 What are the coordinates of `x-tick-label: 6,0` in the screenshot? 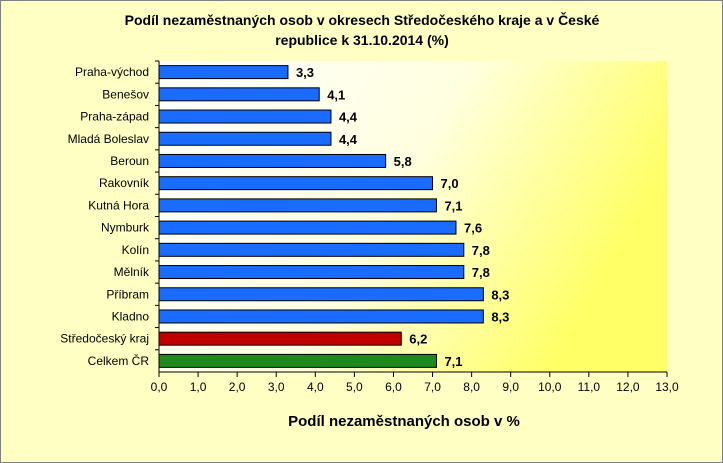 It's located at (393, 387).